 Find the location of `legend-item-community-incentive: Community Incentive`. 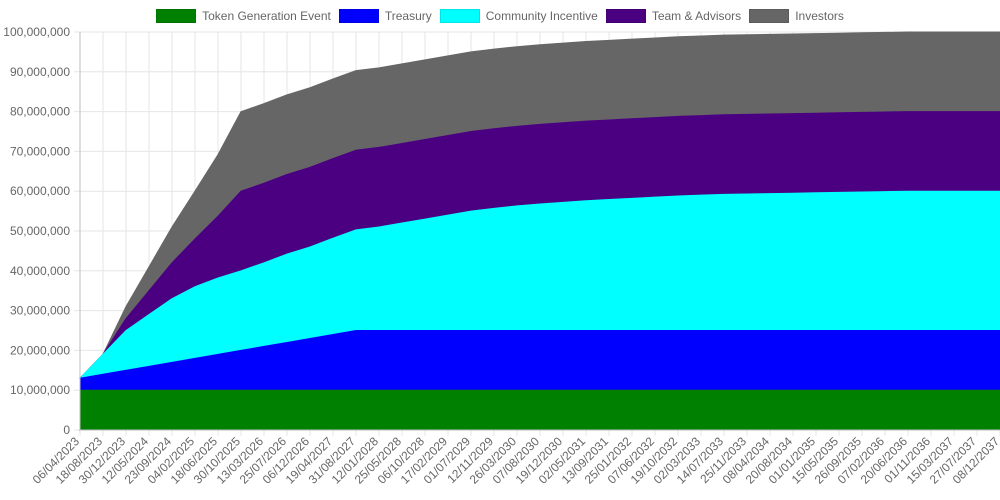

legend-item-community-incentive: Community Incentive is located at coordinates (518, 16).